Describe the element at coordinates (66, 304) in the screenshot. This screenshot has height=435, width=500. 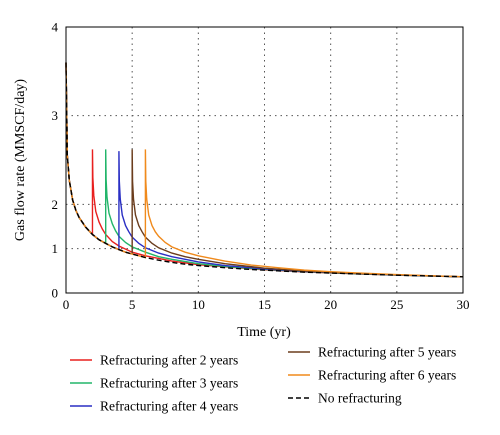
I see `x-tick-label: 0` at that location.